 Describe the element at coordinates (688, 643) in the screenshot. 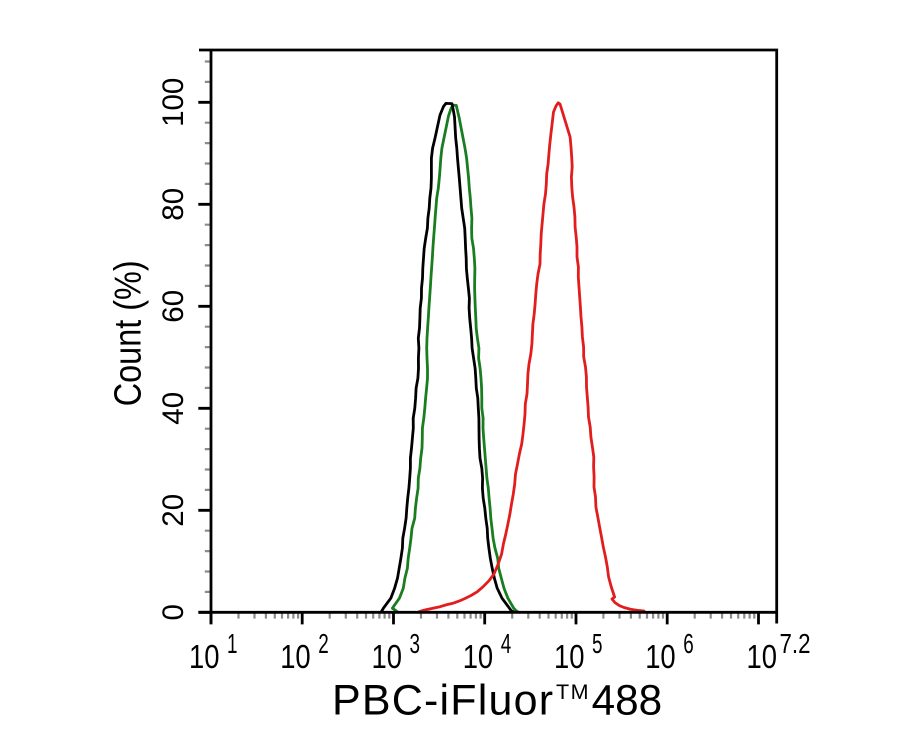

I see `svg-text: 6` at that location.